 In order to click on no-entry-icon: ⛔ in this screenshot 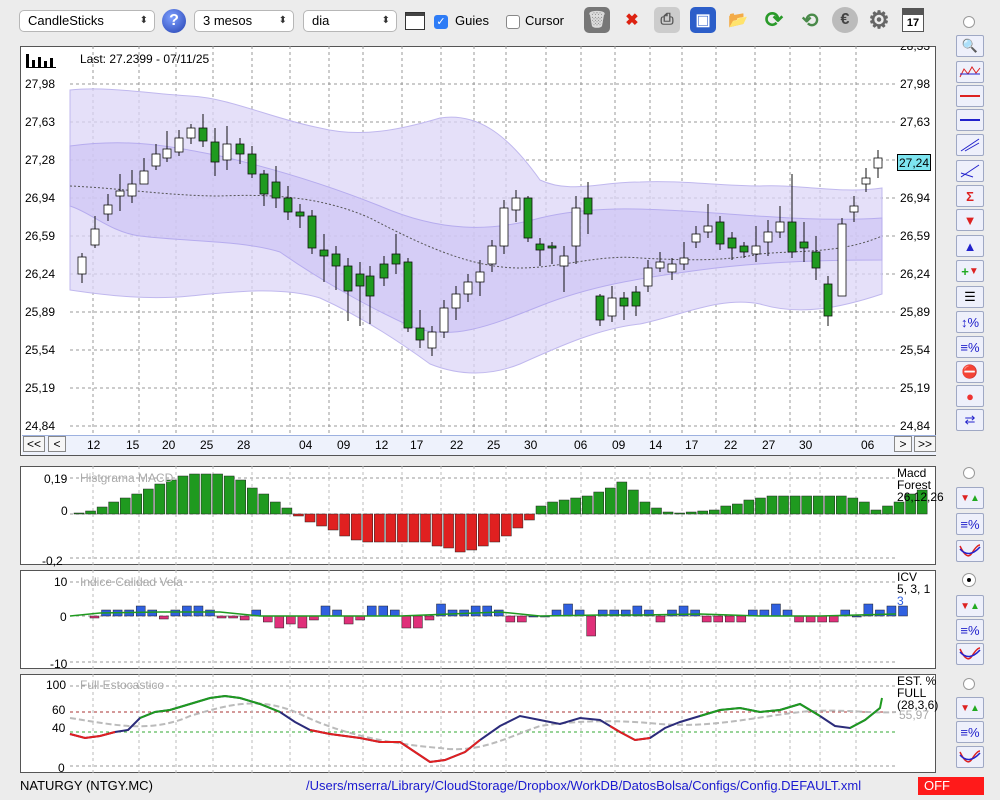, I will do `click(970, 371)`.